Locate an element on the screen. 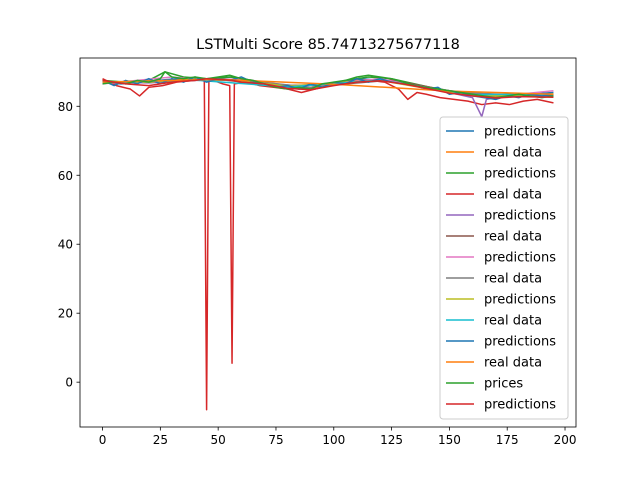 This screenshot has height=480, width=640. legend-label-12: prices is located at coordinates (503, 384).